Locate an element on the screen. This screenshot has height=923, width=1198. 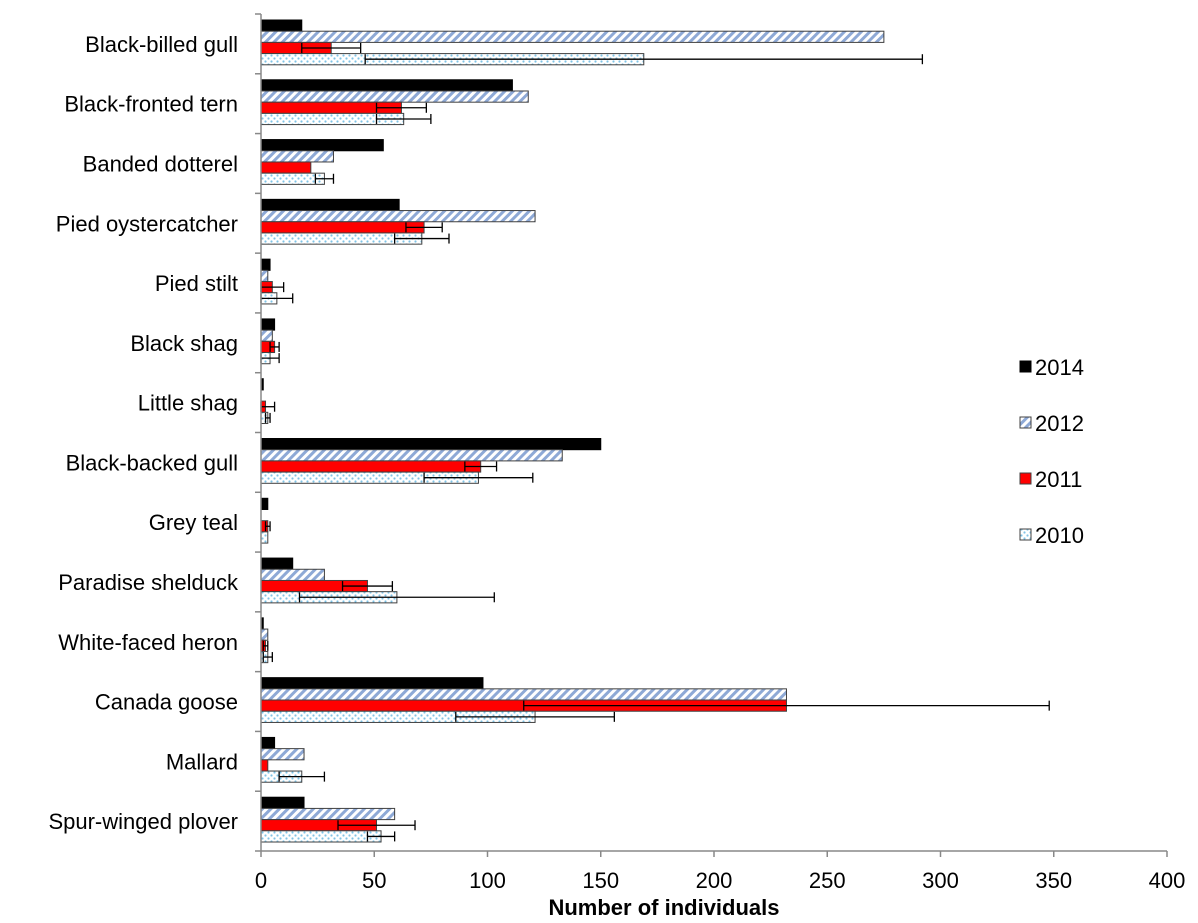
y-tick-label: Black-fronted tern is located at coordinates (151, 104).